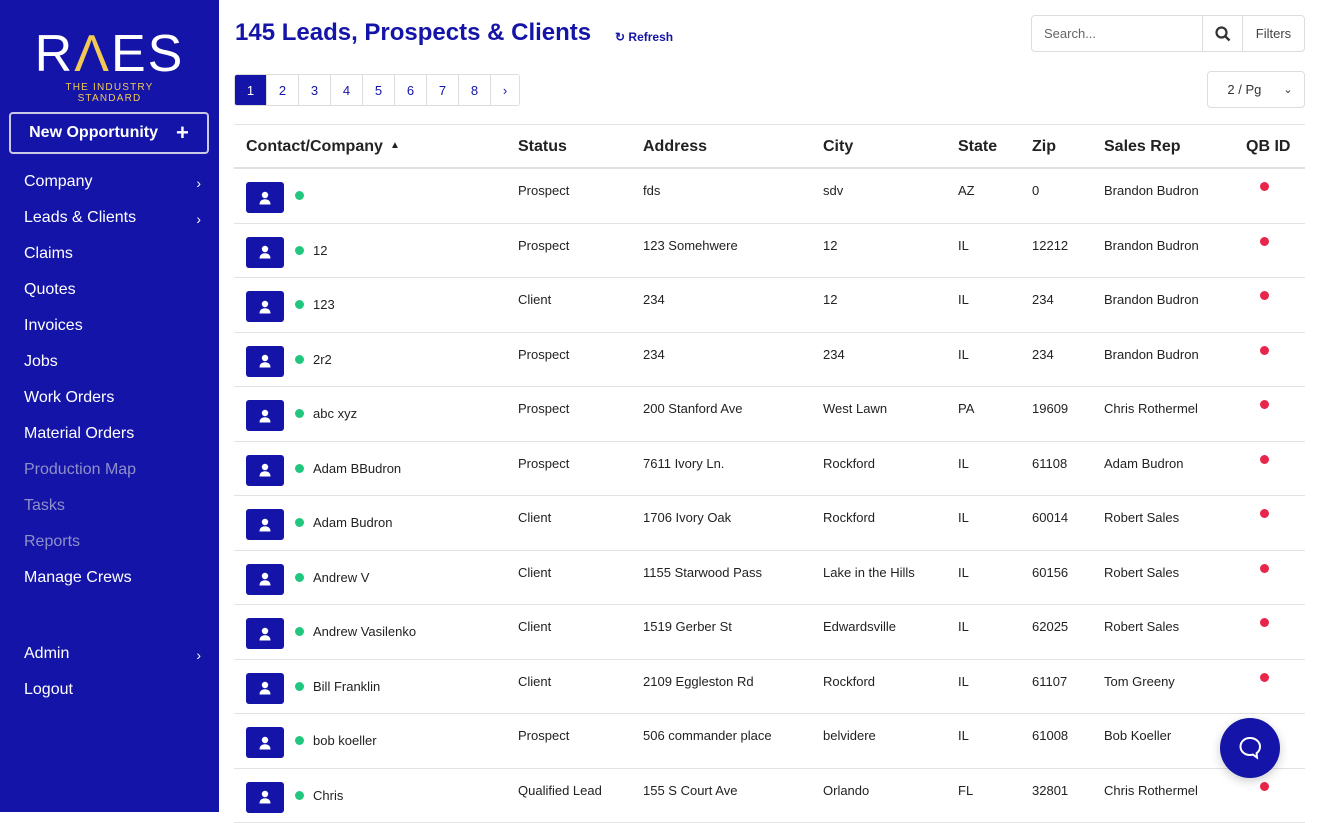 The height and width of the screenshot is (823, 1319). I want to click on cell-sales-rep: Tom Greeny, so click(1139, 681).